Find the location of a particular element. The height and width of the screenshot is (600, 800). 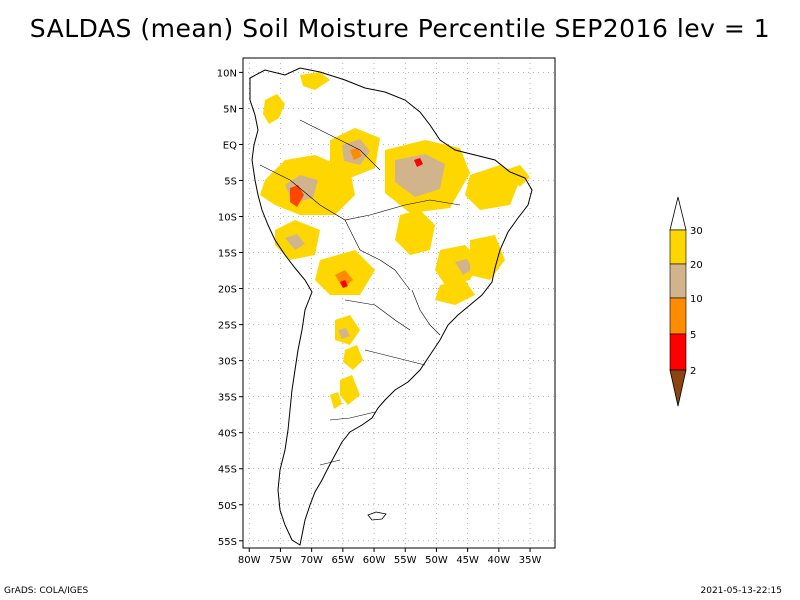

lon-label: 50W is located at coordinates (436, 560).